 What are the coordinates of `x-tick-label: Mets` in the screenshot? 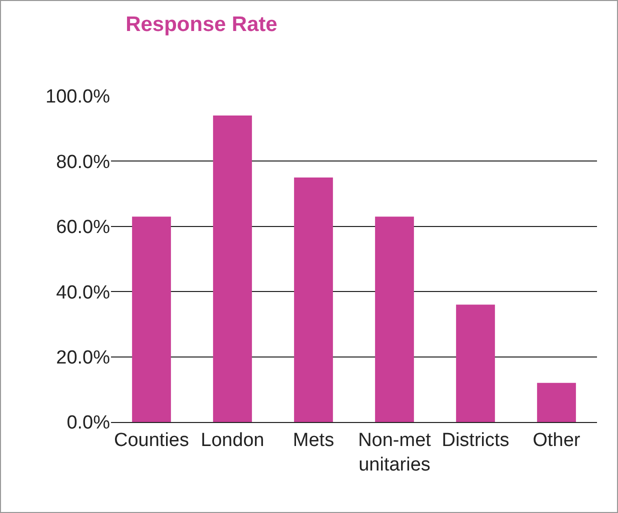 It's located at (313, 440).